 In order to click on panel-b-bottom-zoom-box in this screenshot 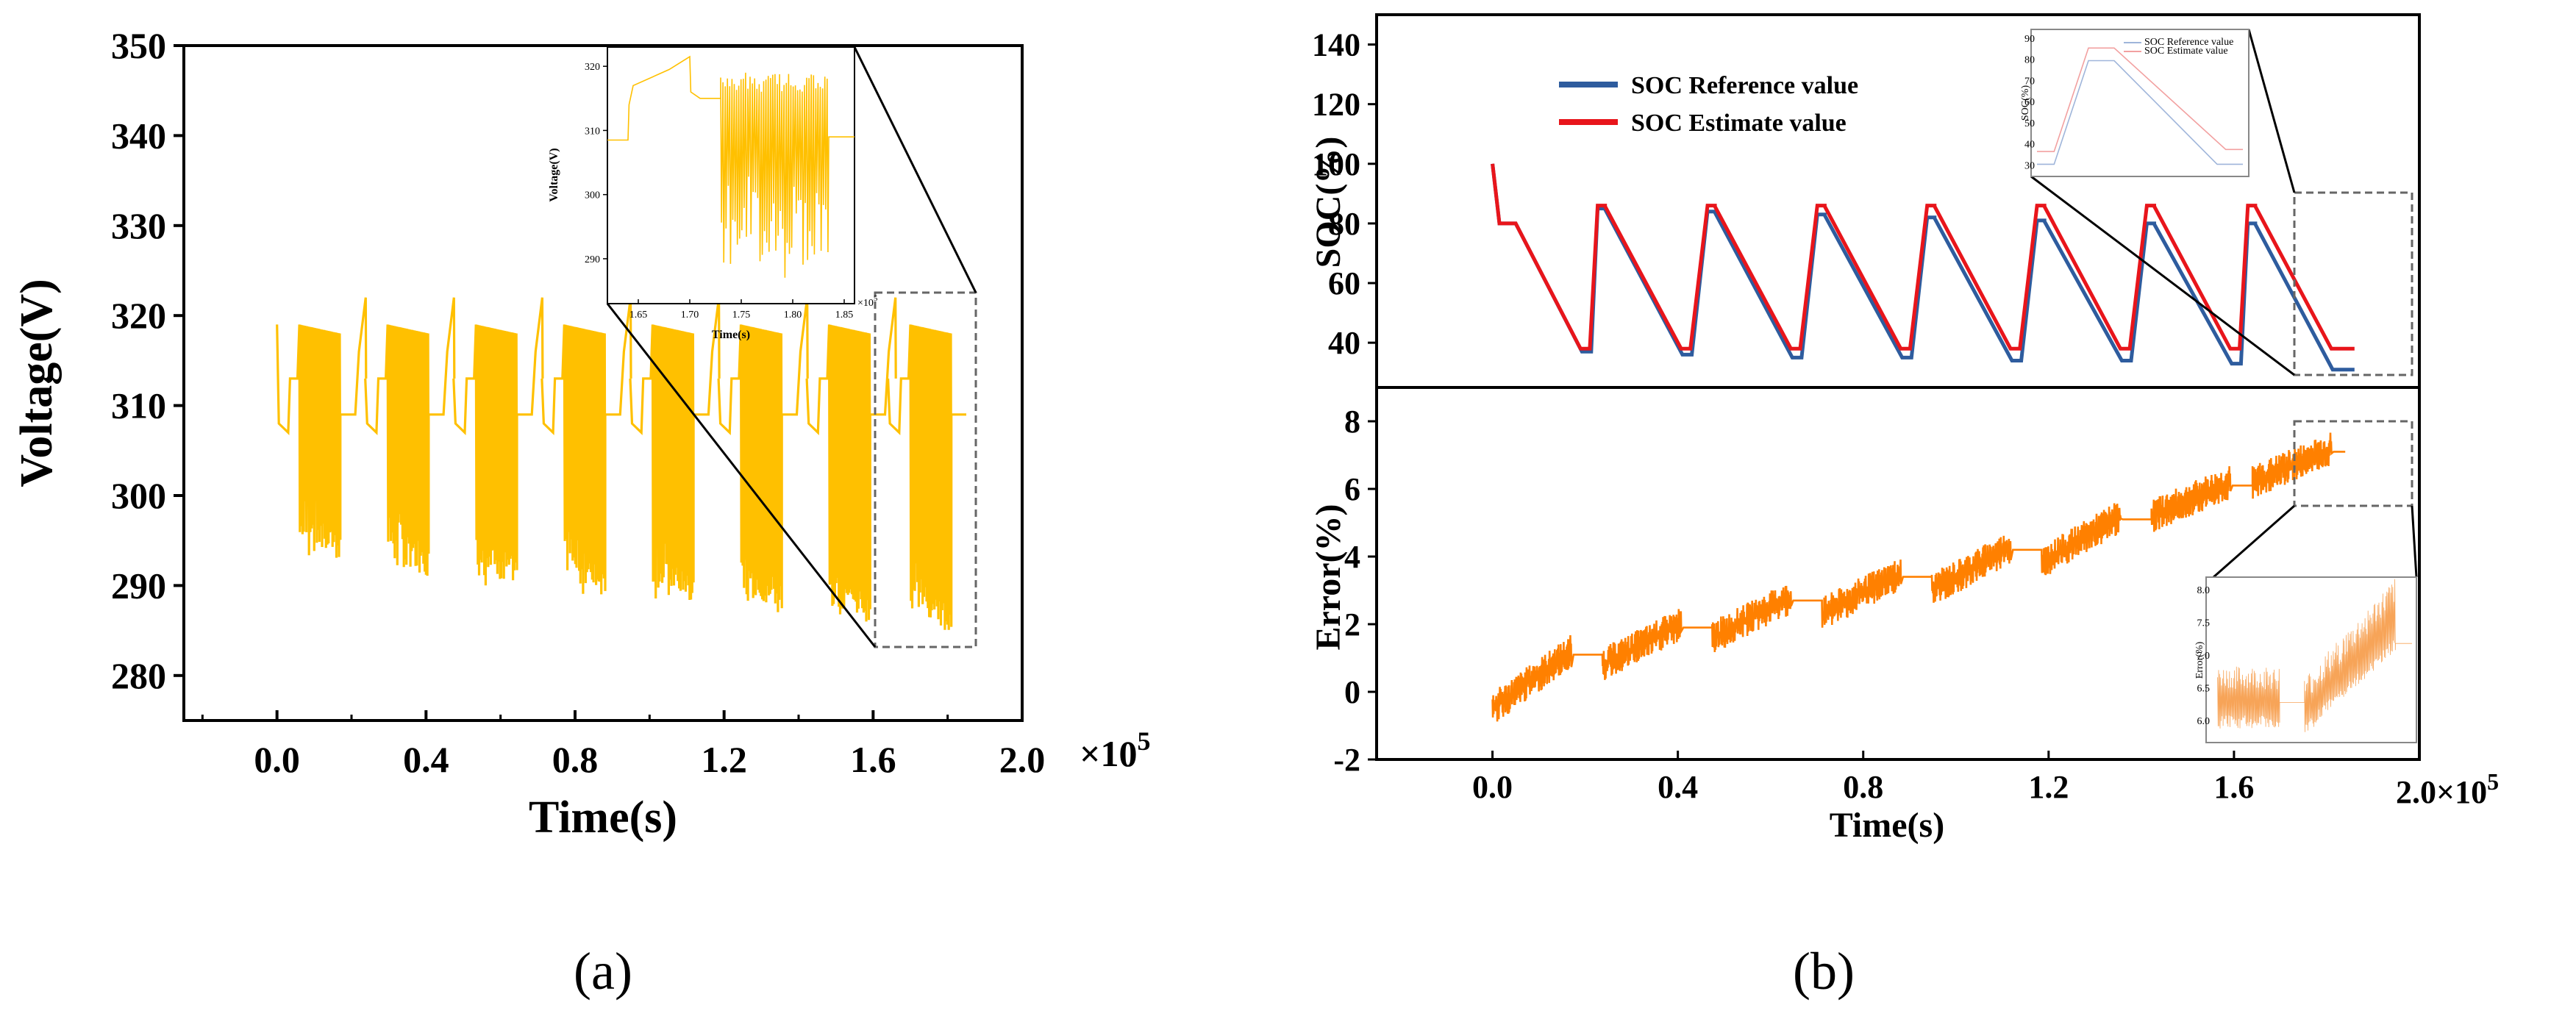, I will do `click(2353, 463)`.